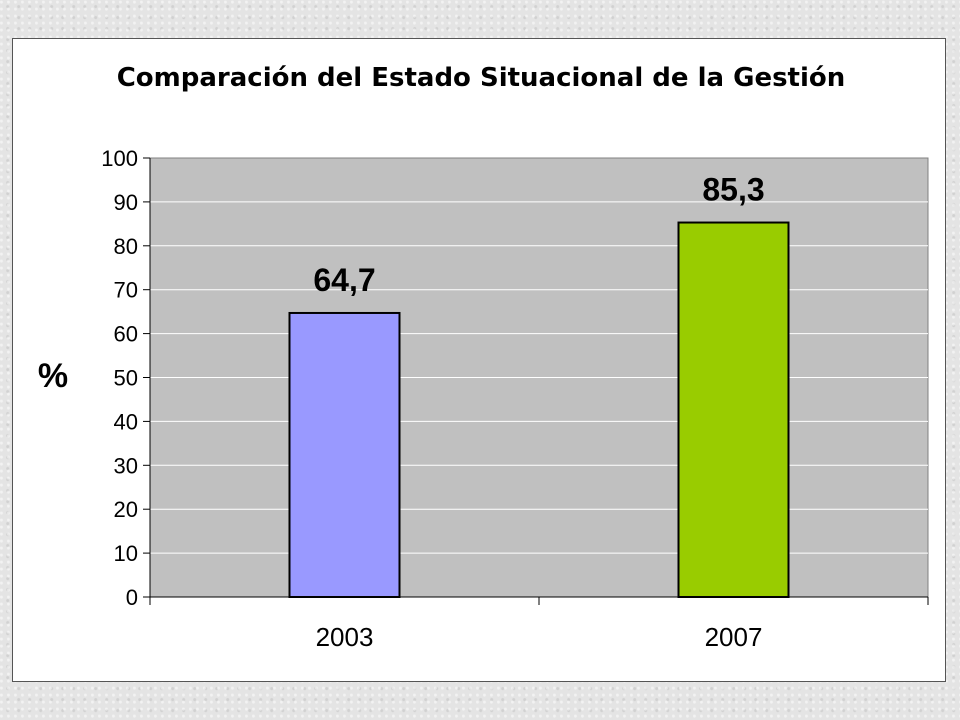 This screenshot has height=720, width=960. What do you see at coordinates (344, 454) in the screenshot?
I see `bar-2003` at bounding box center [344, 454].